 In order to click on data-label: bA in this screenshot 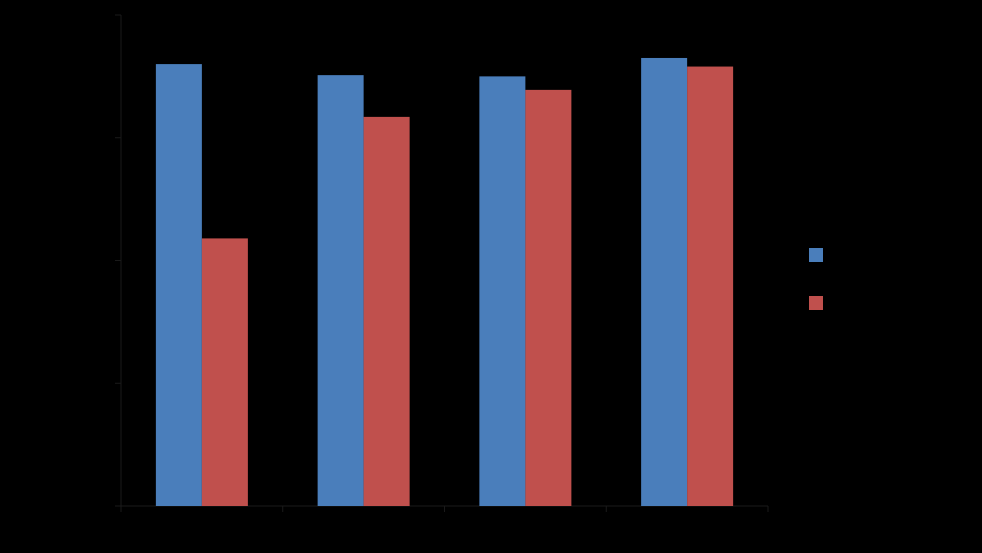, I will do `click(386, 97)`.